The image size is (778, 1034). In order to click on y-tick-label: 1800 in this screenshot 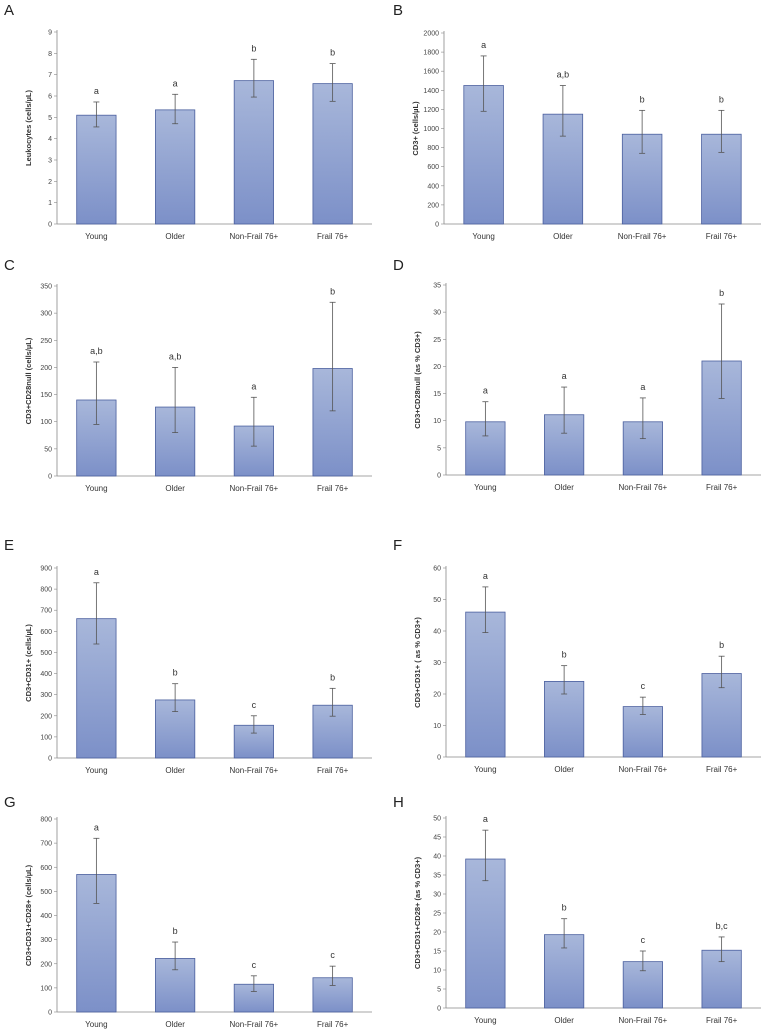, I will do `click(431, 53)`.